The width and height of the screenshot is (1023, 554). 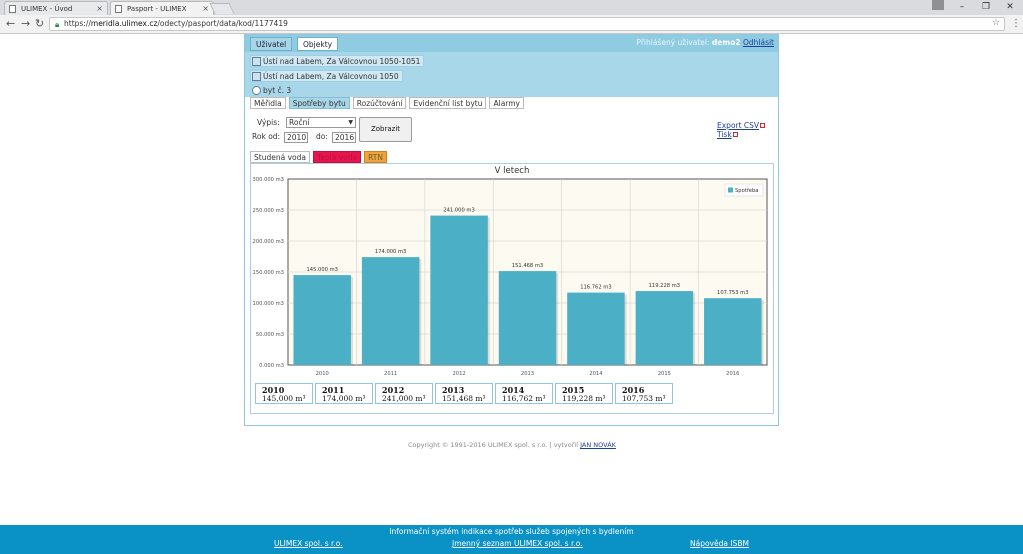 What do you see at coordinates (995, 23) in the screenshot?
I see `bookmark-star-icon: ☆` at bounding box center [995, 23].